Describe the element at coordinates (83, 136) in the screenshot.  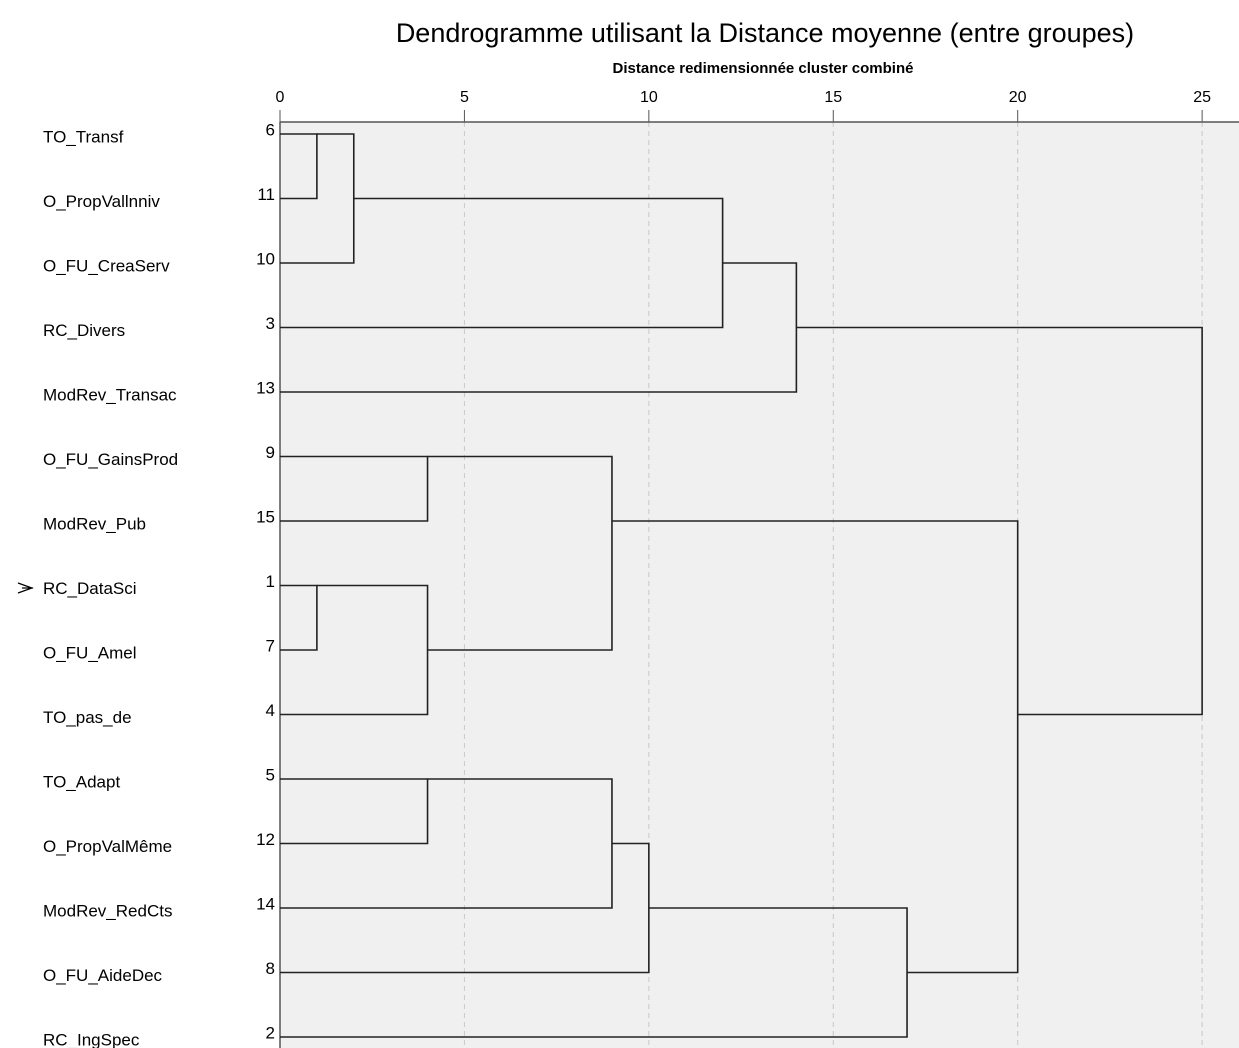
I see `leaf-label: TO_Transf` at that location.